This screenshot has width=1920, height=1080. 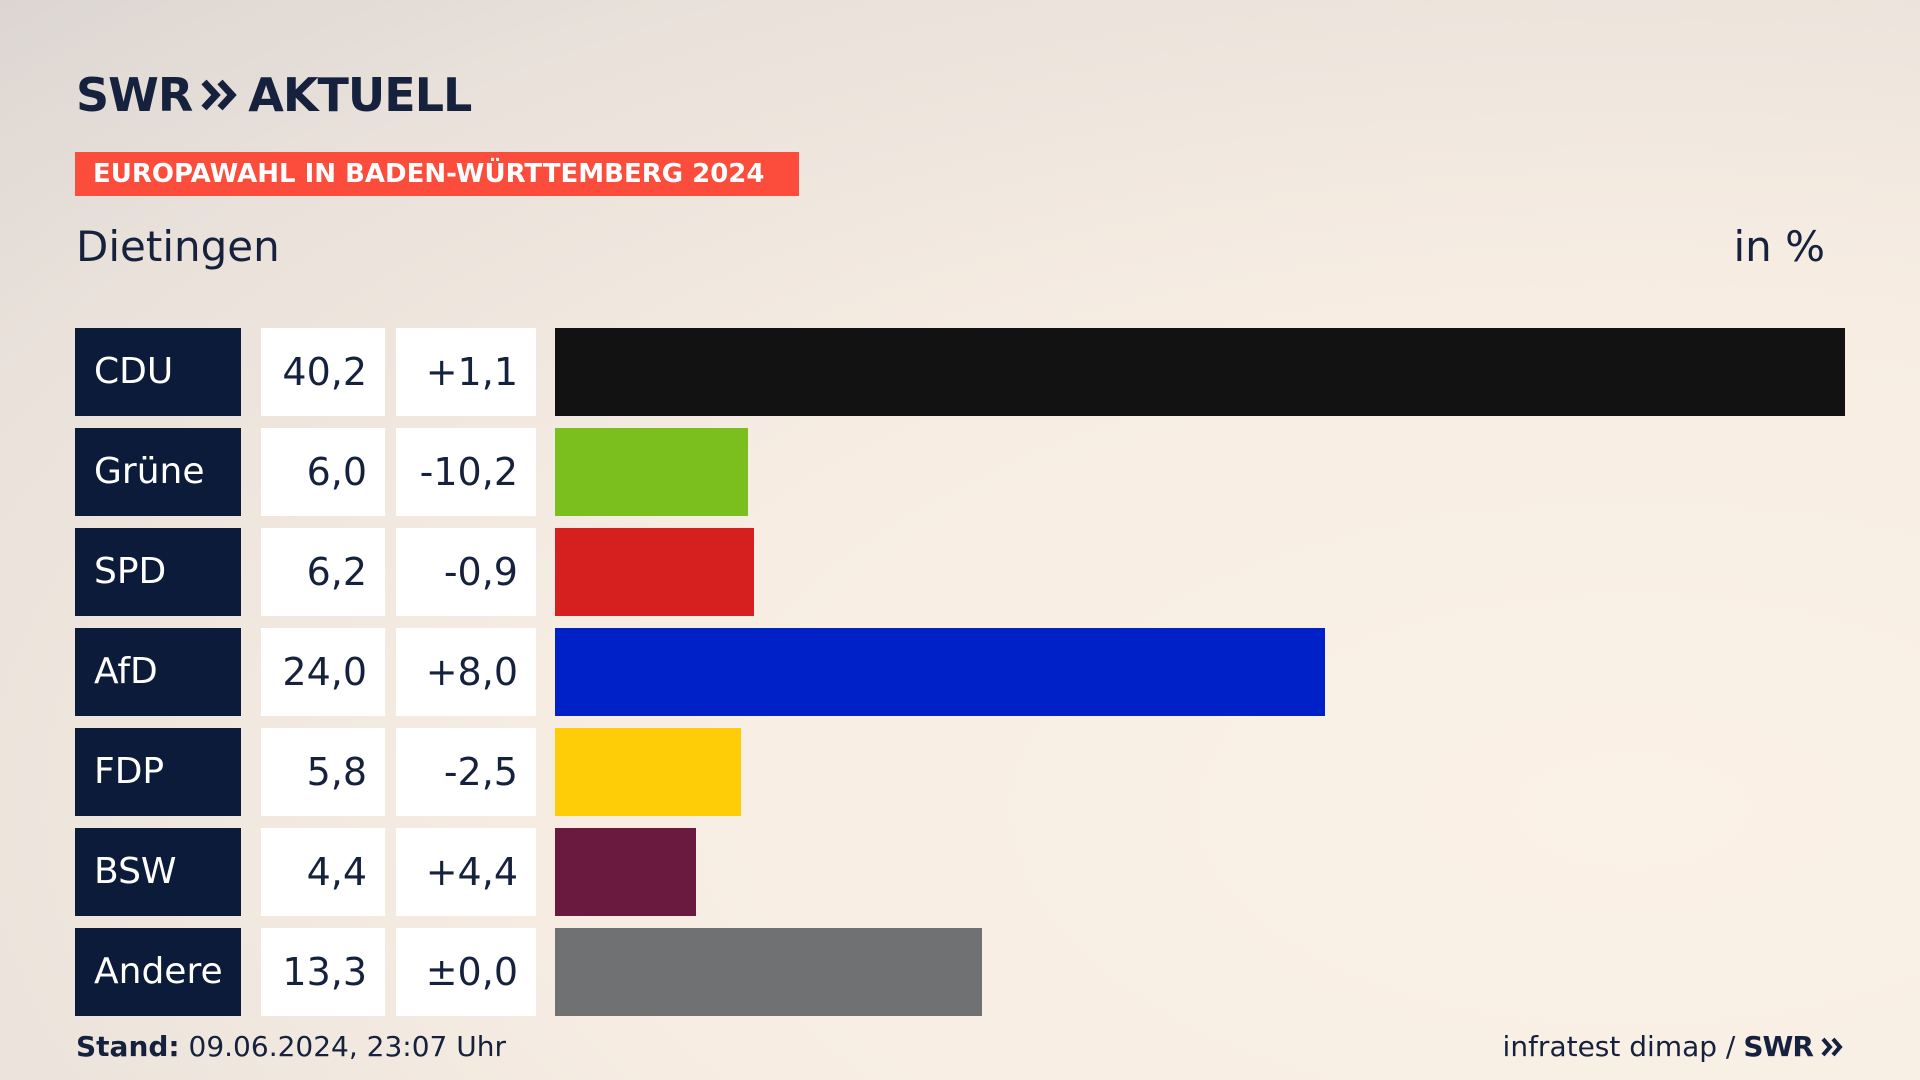 What do you see at coordinates (158, 672) in the screenshot?
I see `party-label: AfD` at bounding box center [158, 672].